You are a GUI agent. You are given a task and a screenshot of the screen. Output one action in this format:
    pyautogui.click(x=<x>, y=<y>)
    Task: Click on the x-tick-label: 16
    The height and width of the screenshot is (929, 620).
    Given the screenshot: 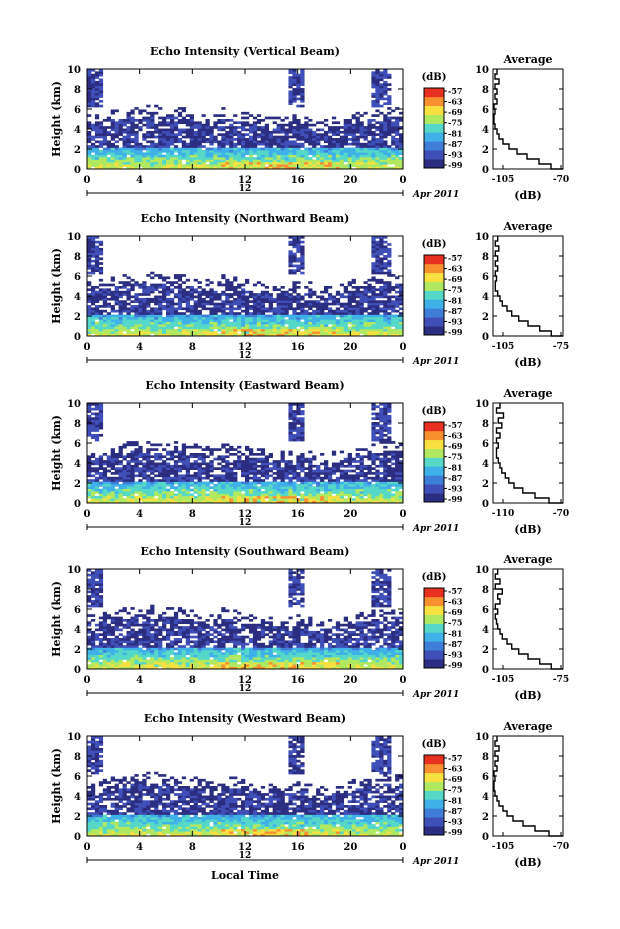 What is the action you would take?
    pyautogui.click(x=298, y=347)
    